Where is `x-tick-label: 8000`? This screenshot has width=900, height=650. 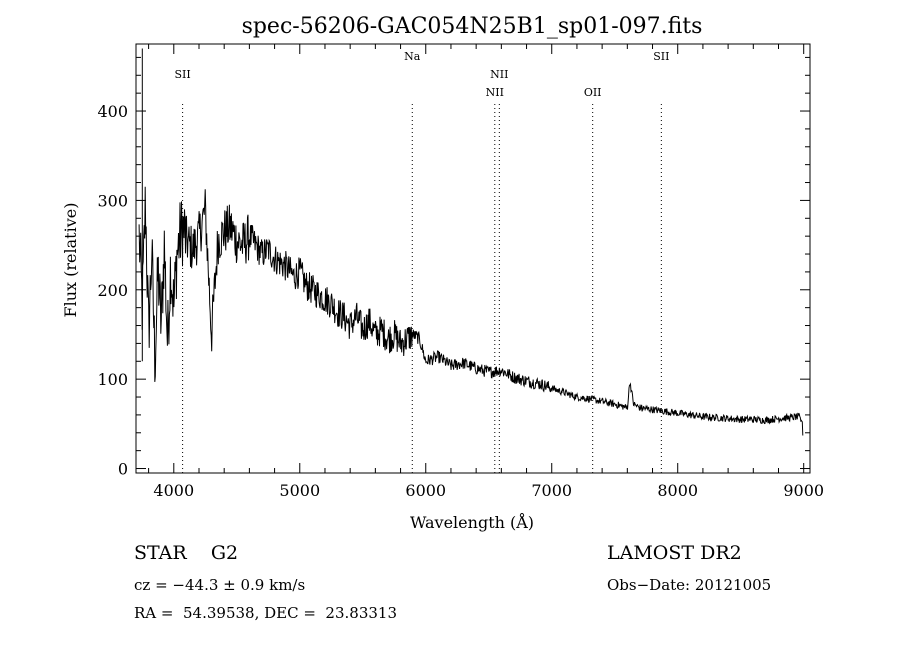 x-tick-label: 8000 is located at coordinates (677, 490).